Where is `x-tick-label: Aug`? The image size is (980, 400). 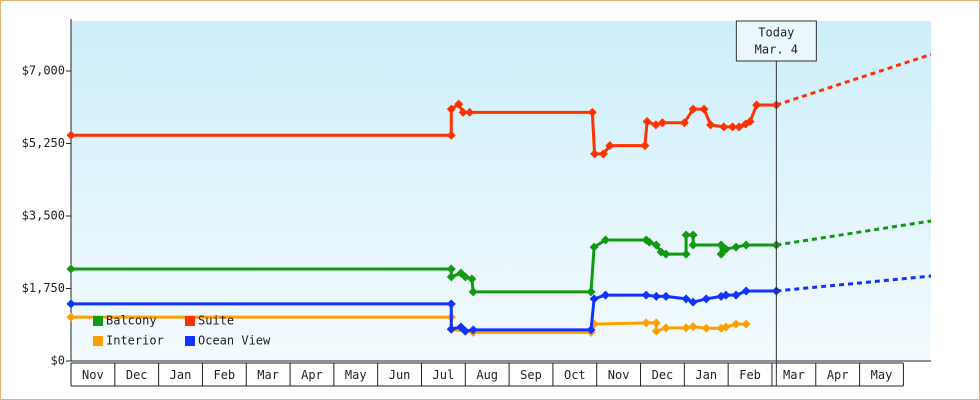
x-tick-label: Aug is located at coordinates (487, 375).